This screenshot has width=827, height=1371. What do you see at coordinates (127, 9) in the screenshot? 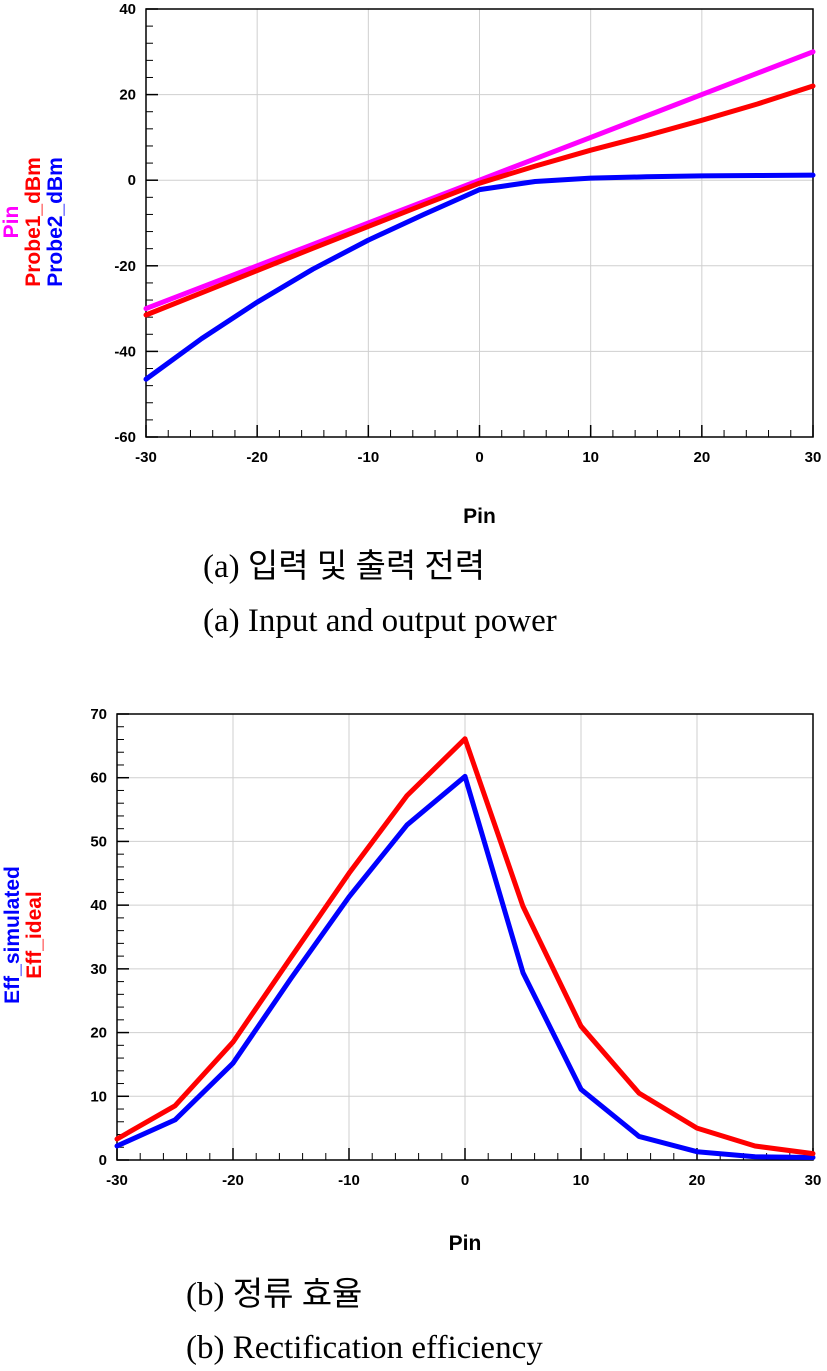
I see `c0-y-tick-label-5: 40` at bounding box center [127, 9].